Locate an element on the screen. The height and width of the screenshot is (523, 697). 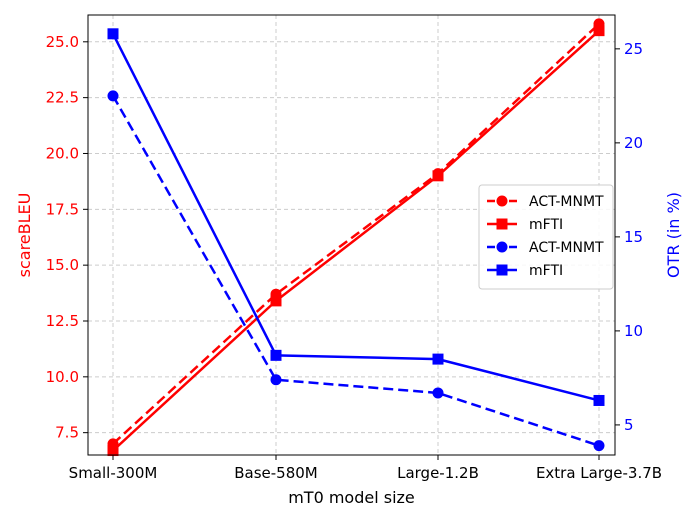
right-tick-label: 15 is located at coordinates (633, 237).